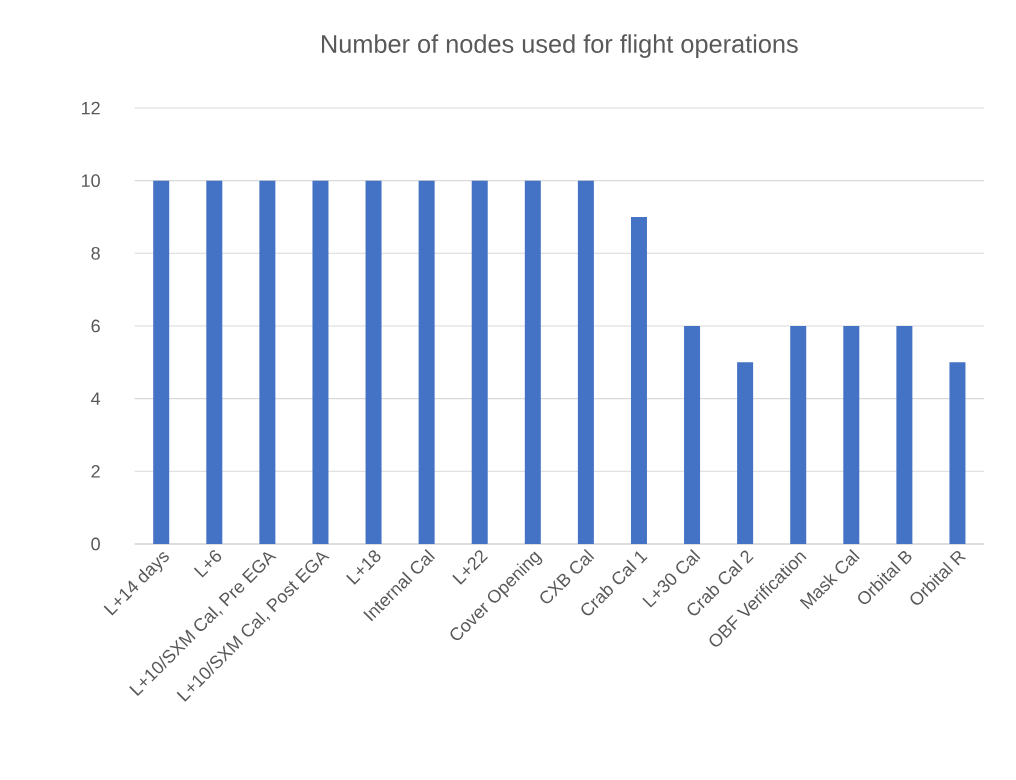 The height and width of the screenshot is (780, 1016). What do you see at coordinates (95, 471) in the screenshot?
I see `y-tick-label: 2` at bounding box center [95, 471].